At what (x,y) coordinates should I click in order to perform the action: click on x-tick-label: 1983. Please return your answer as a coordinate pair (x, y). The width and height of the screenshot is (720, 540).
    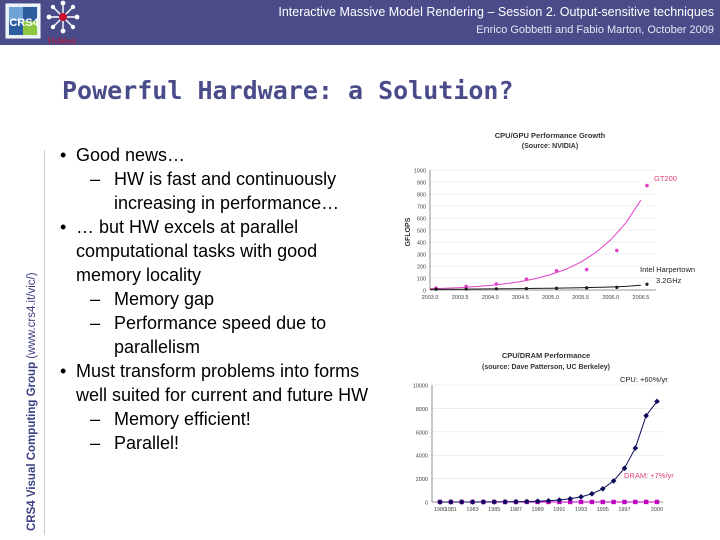
    Looking at the image, I should click on (472, 510).